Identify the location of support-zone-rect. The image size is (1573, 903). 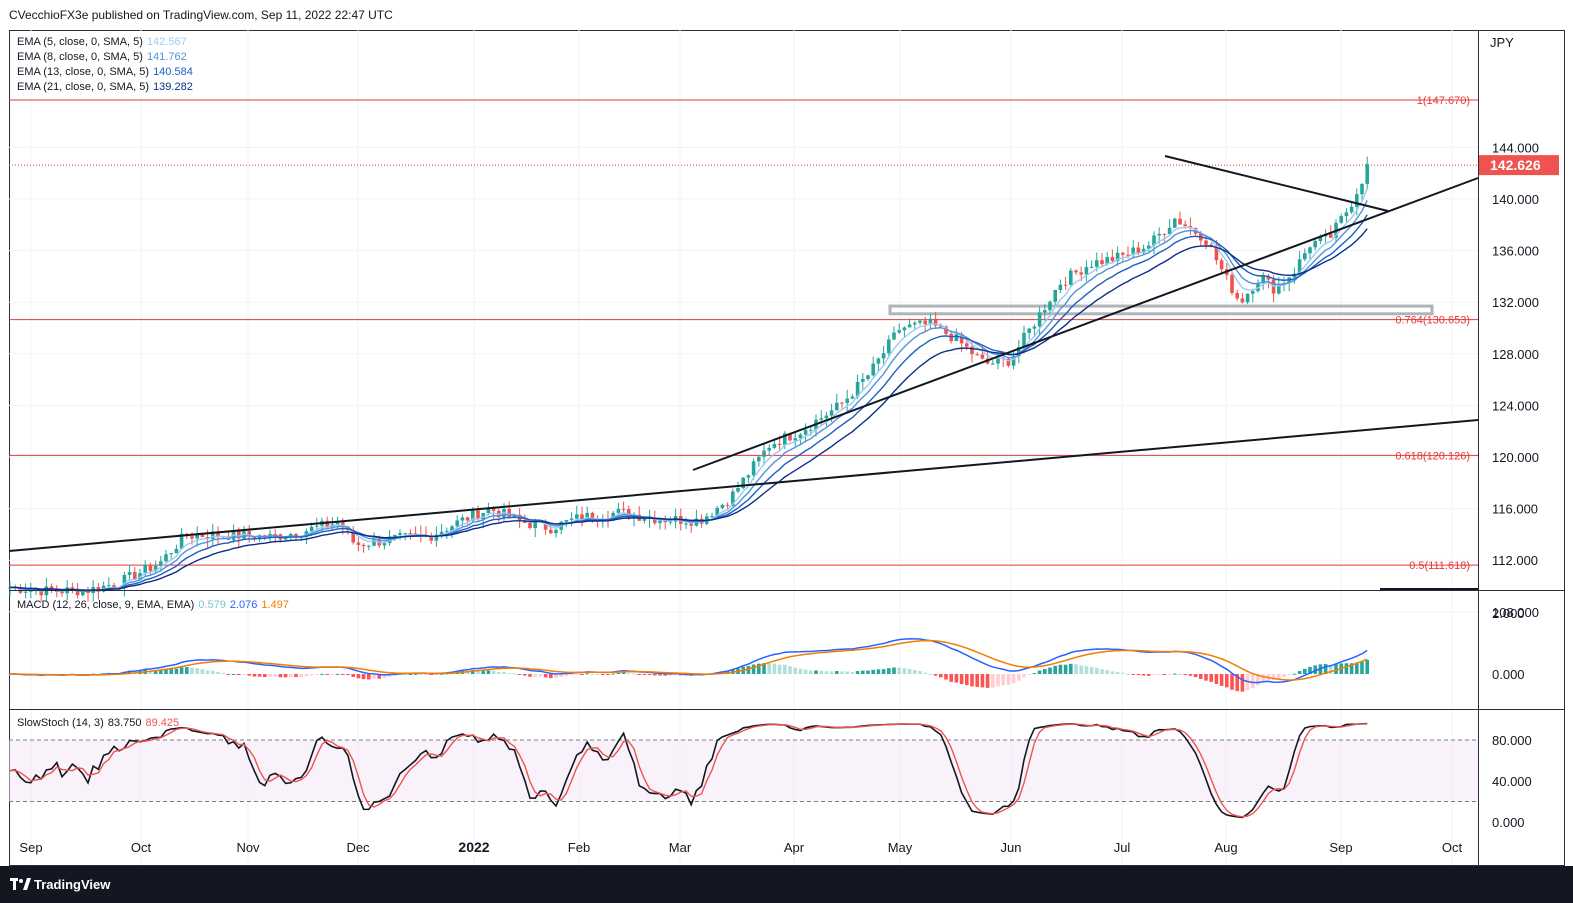
(1161, 310).